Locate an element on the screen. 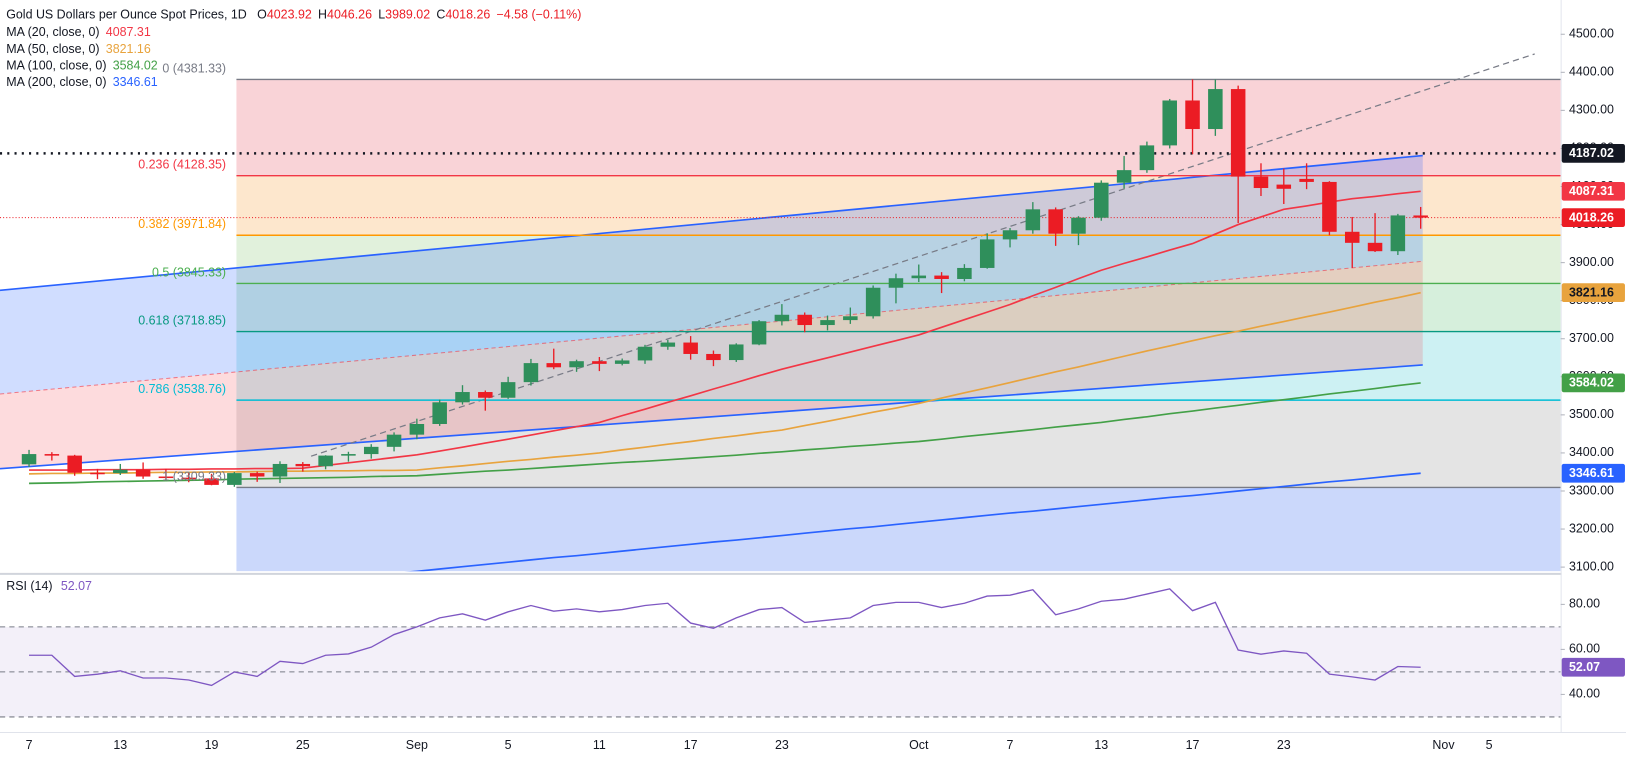 Image resolution: width=1626 pixels, height=760 pixels. y-tick-label: 4400.00 is located at coordinates (1591, 72).